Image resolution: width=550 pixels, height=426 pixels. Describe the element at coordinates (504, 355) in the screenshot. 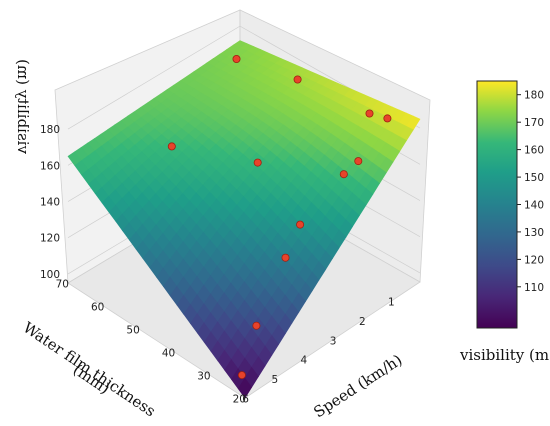

I see `colorbar-title: visibility (m)` at that location.